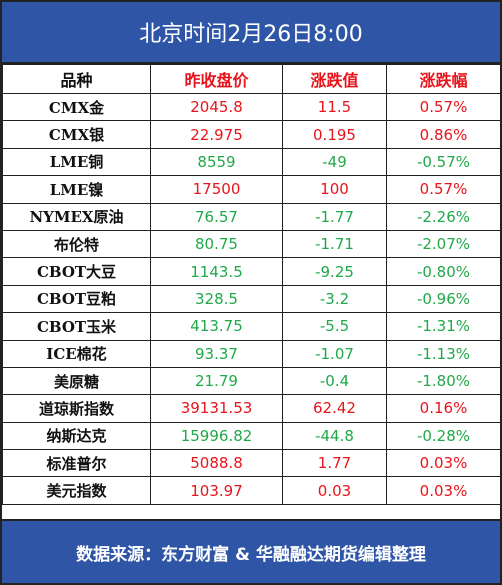  What do you see at coordinates (443, 299) in the screenshot?
I see `cell: -0.96%` at bounding box center [443, 299].